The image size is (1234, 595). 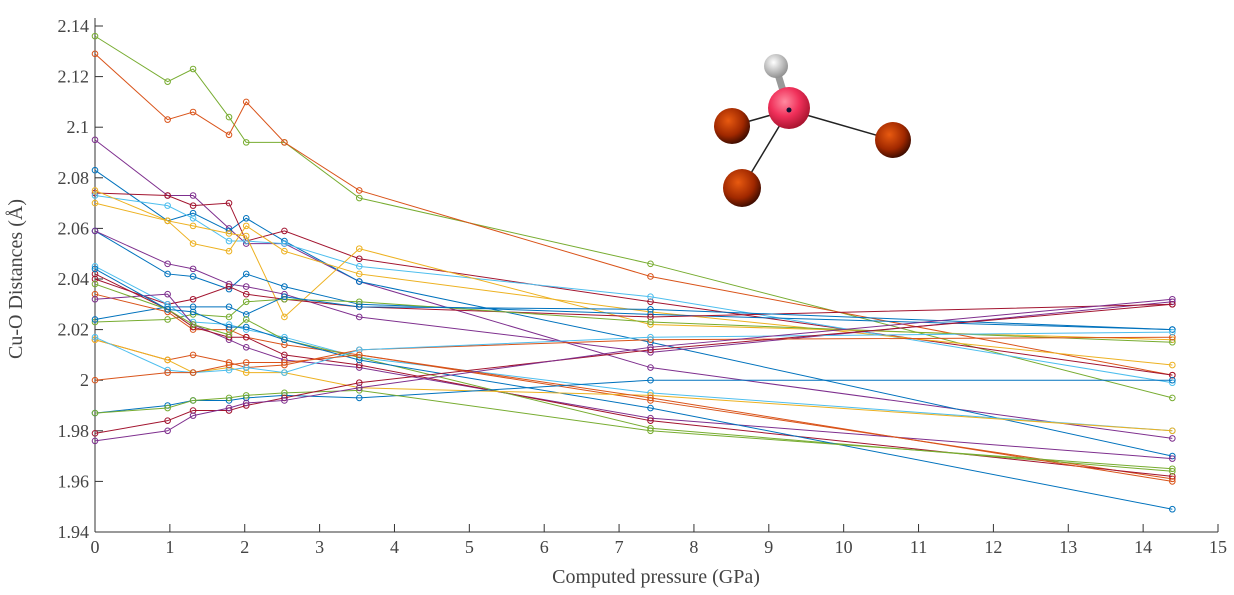 I want to click on y-tick-label: 2.1, so click(x=78, y=127).